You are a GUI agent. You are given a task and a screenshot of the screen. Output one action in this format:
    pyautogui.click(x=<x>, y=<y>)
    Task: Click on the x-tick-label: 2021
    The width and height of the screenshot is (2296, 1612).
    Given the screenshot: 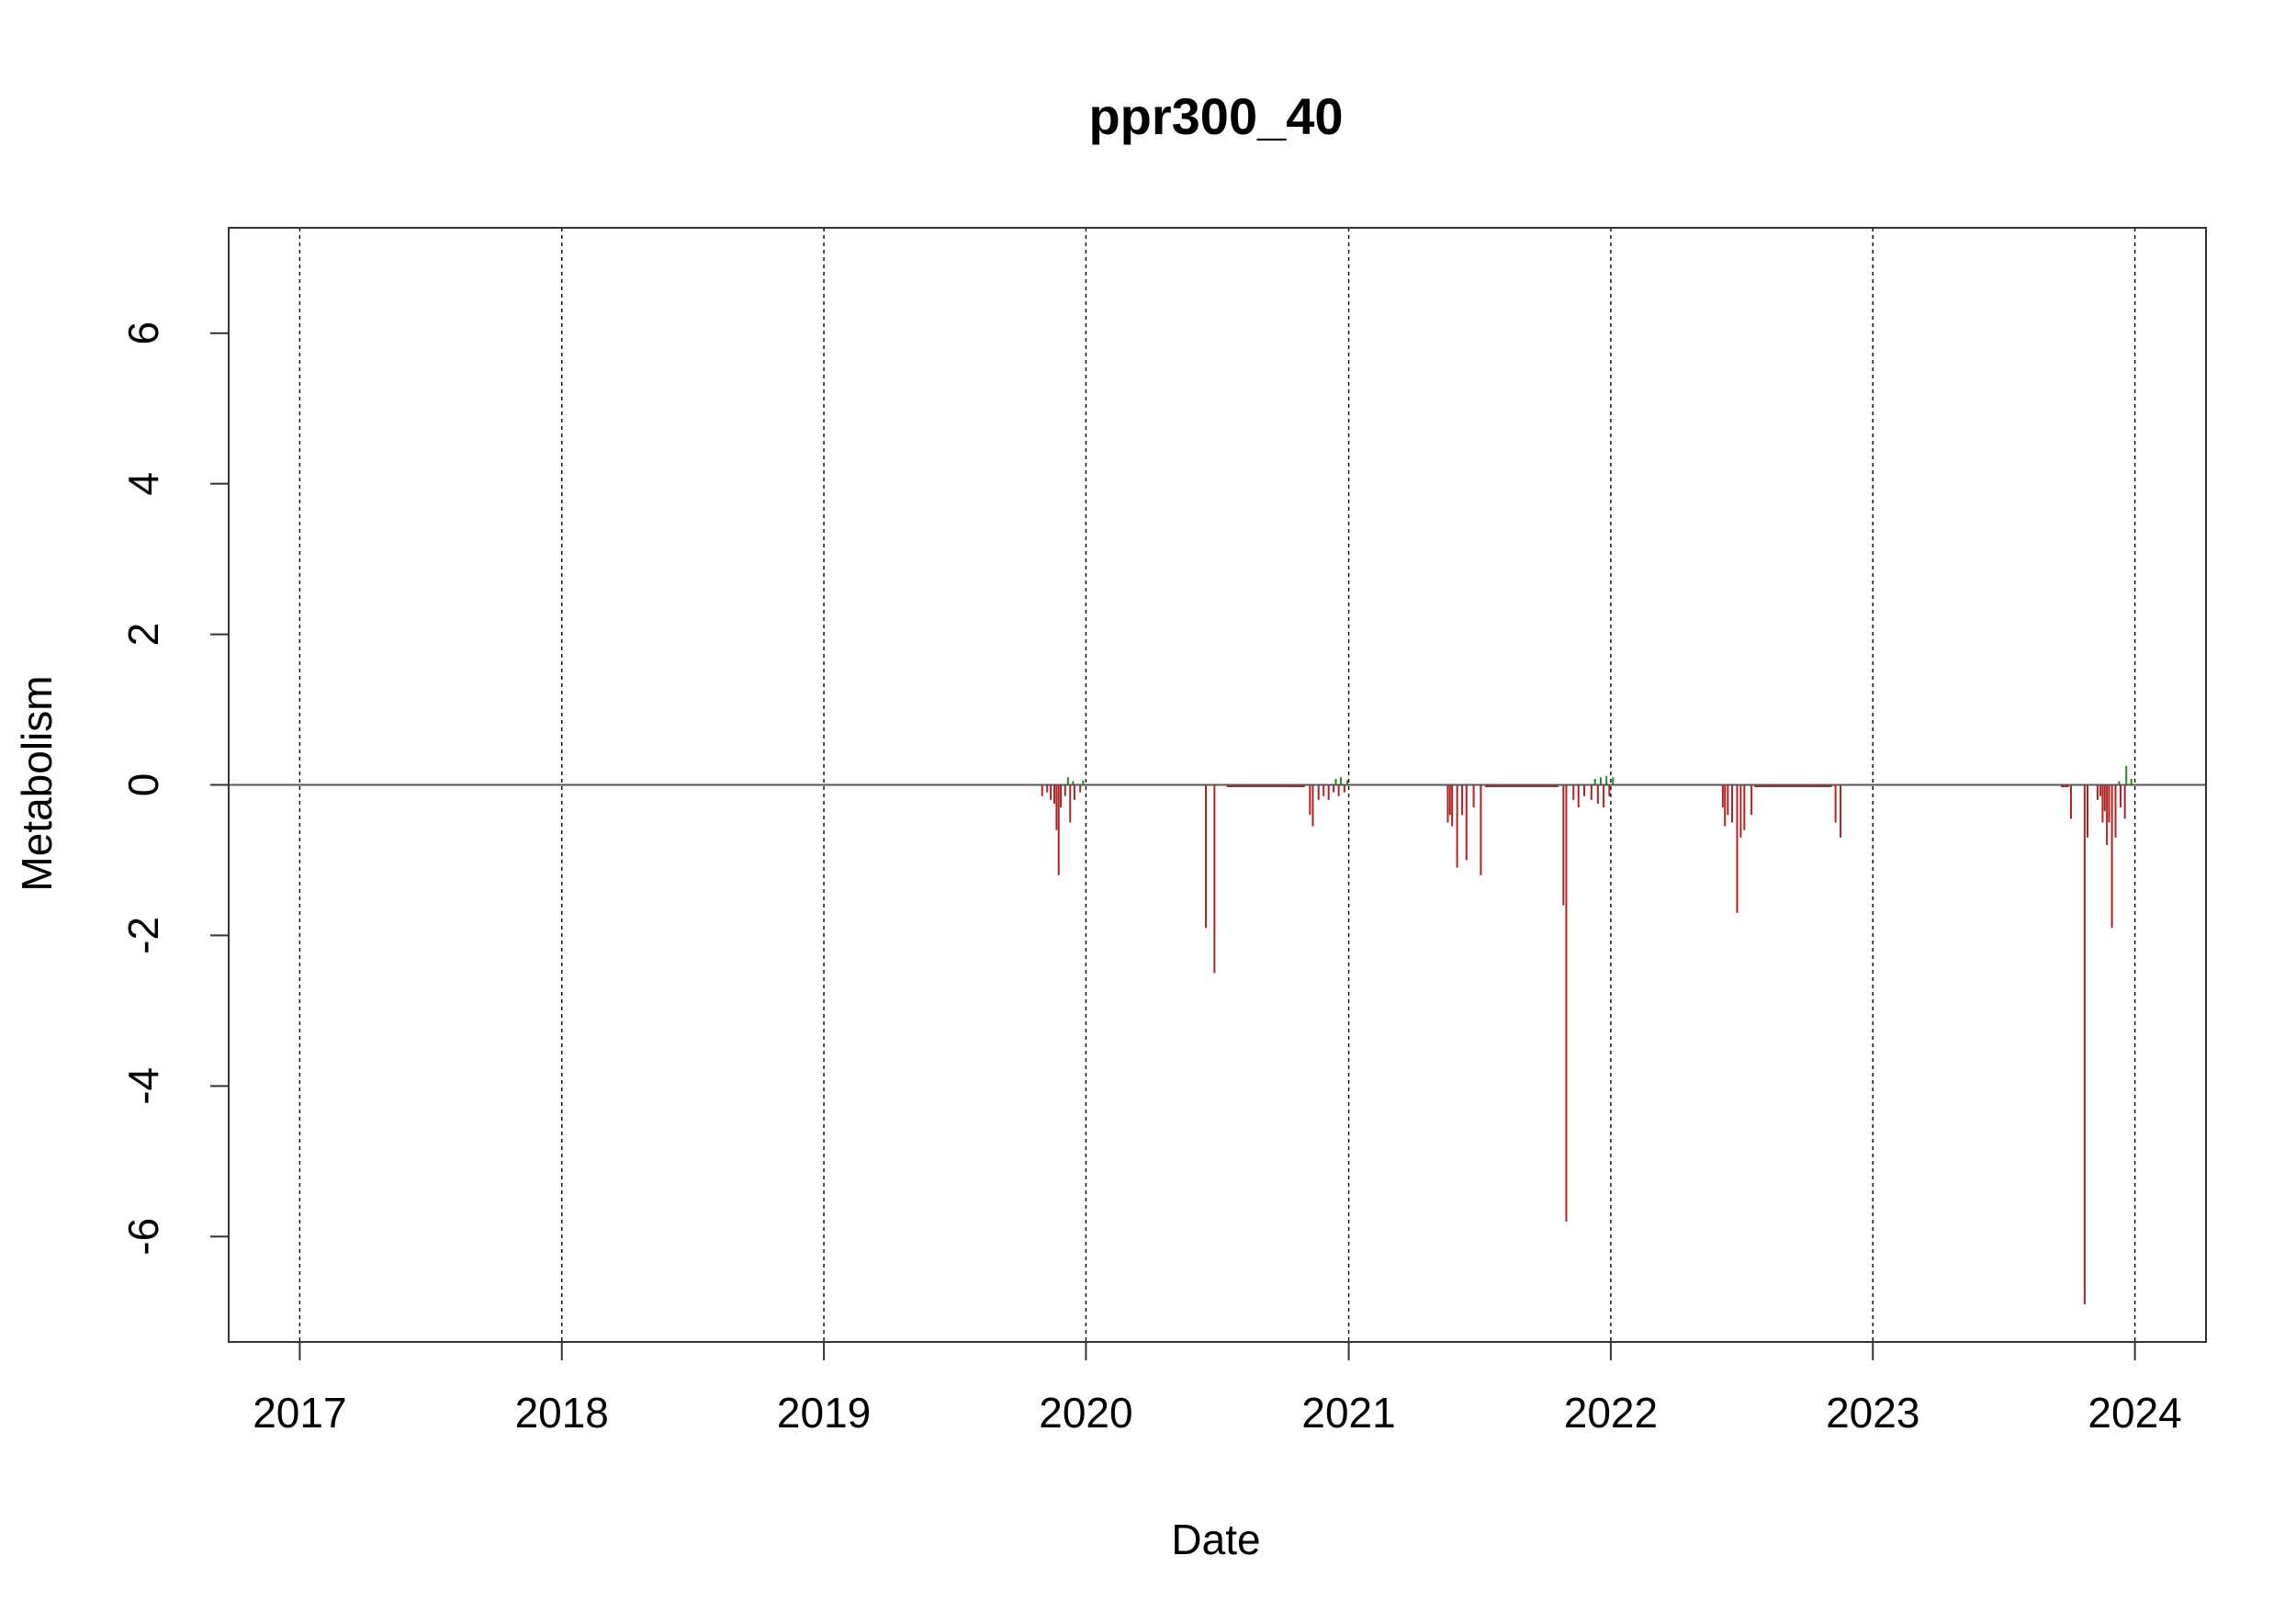 What is the action you would take?
    pyautogui.click(x=1348, y=1413)
    